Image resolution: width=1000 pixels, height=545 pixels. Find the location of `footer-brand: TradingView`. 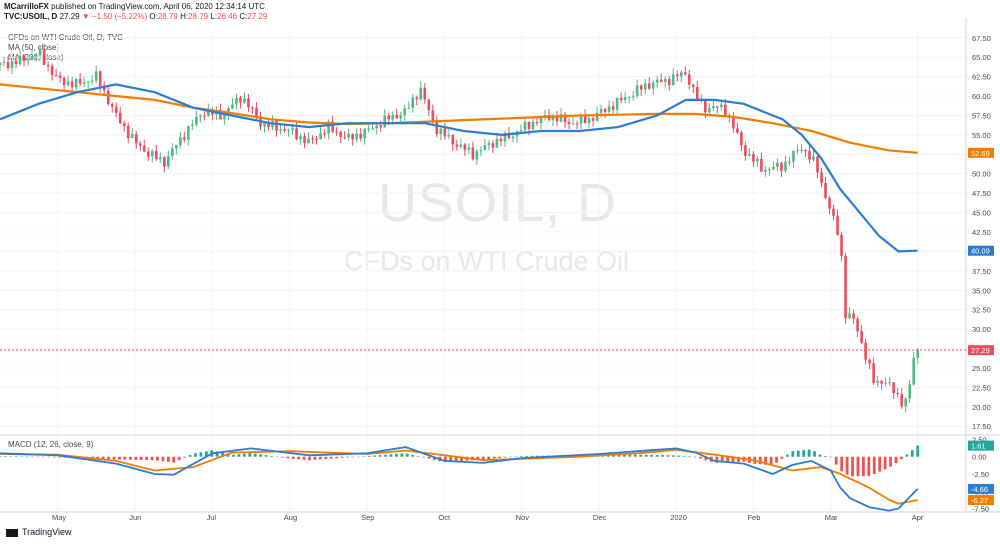

footer-brand: TradingView is located at coordinates (47, 532).